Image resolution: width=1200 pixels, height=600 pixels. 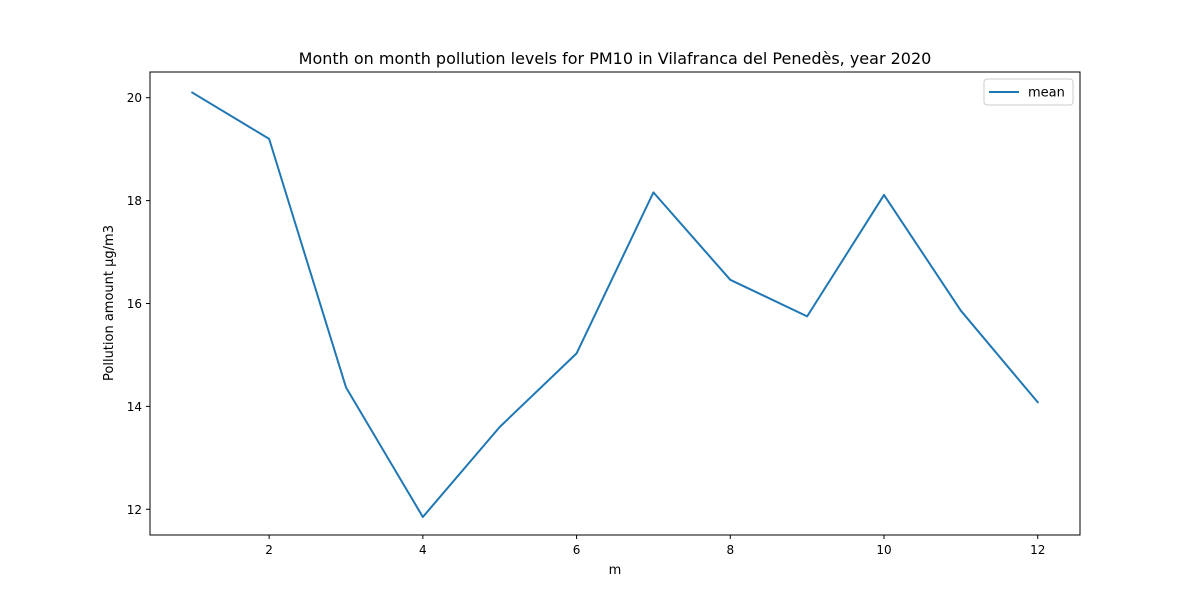 What do you see at coordinates (730, 550) in the screenshot?
I see `x-tick-label: 8` at bounding box center [730, 550].